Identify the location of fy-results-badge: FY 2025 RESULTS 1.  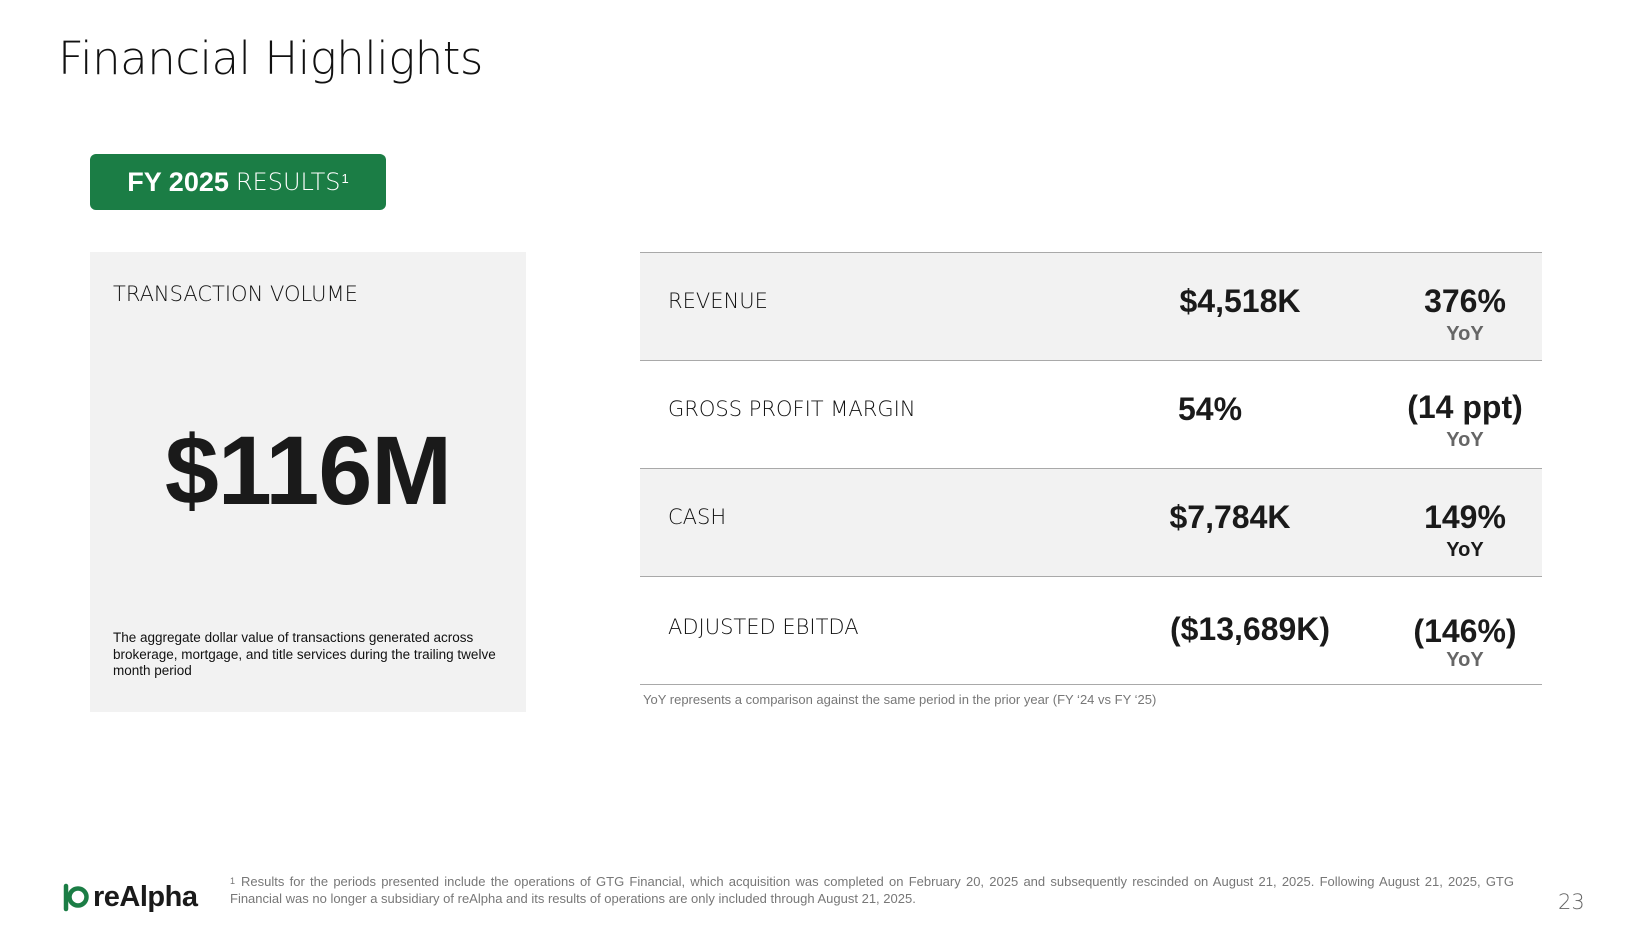
(238, 182).